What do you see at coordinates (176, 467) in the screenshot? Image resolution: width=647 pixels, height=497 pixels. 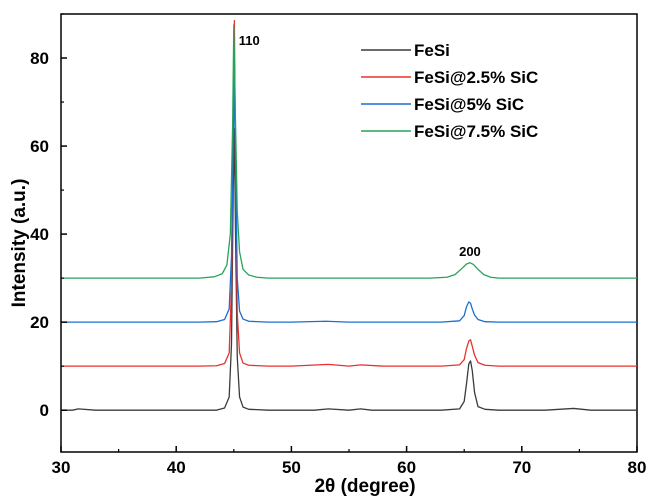 I see `x-tick-label-1: 40` at bounding box center [176, 467].